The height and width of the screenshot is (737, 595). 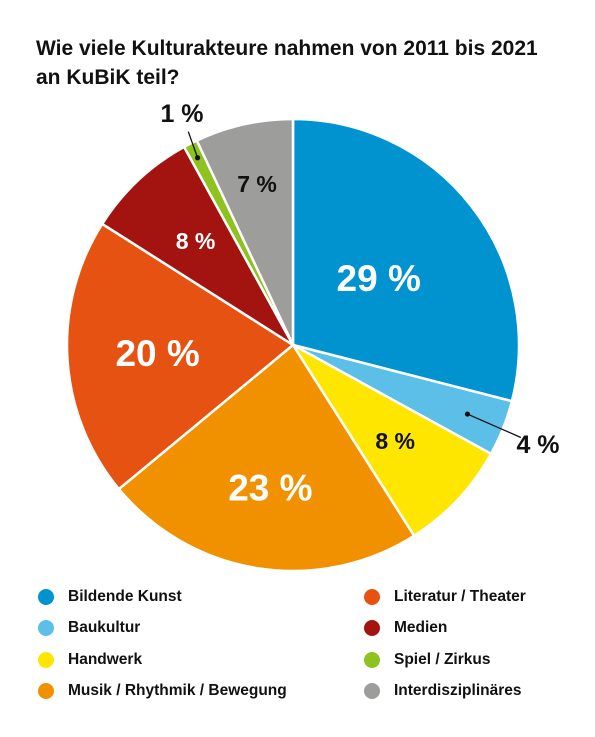 I want to click on data-label-literatur-theater: 20 %, so click(x=157, y=353).